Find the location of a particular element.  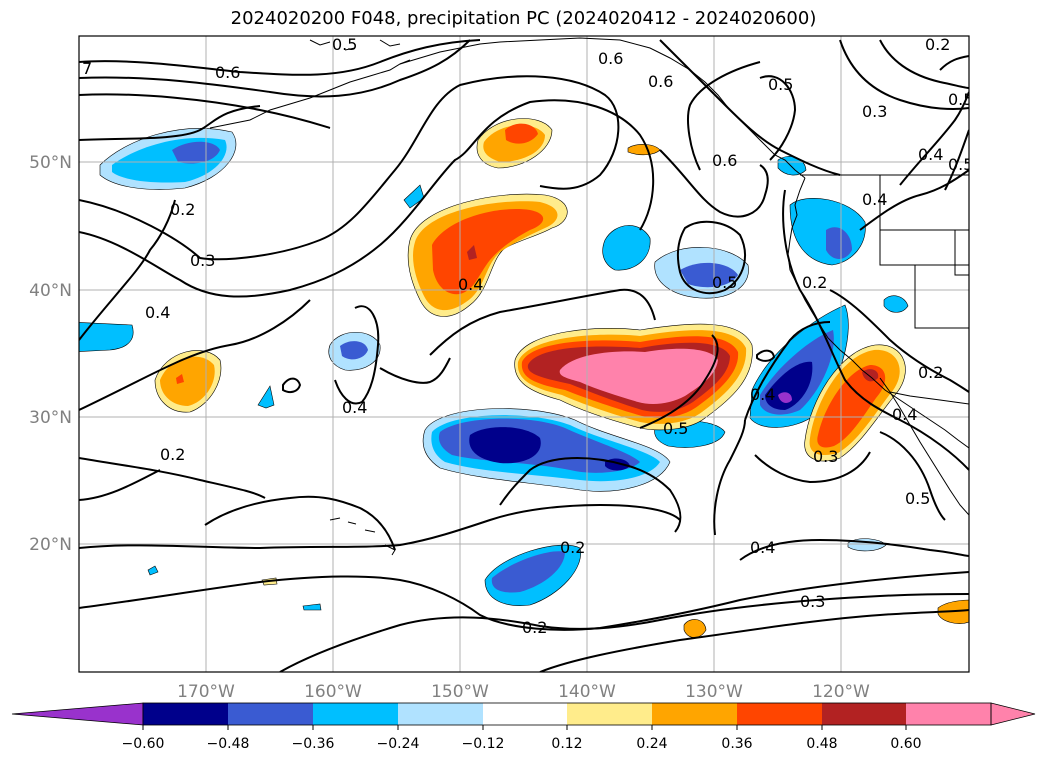

colorbar-tick-label: −0.36 is located at coordinates (313, 744).